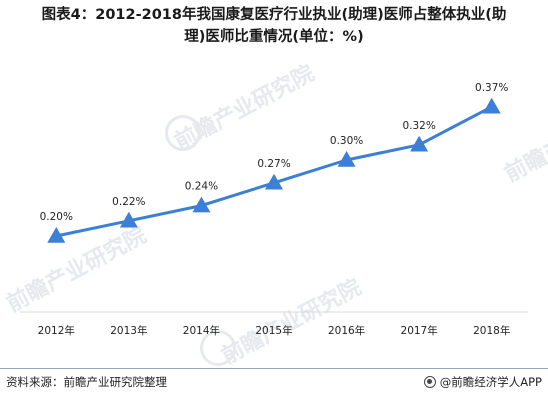 Image resolution: width=548 pixels, height=403 pixels. Describe the element at coordinates (346, 141) in the screenshot. I see `data-label: 0.30%` at that location.